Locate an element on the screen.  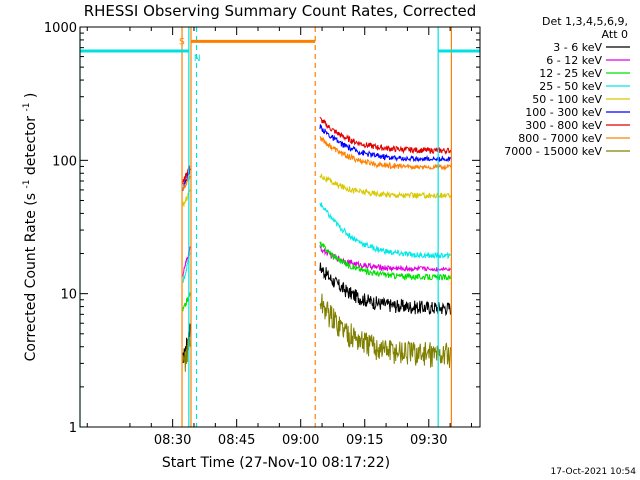
legend-entry-label: 7000 - 15000 keV is located at coordinates (553, 151).